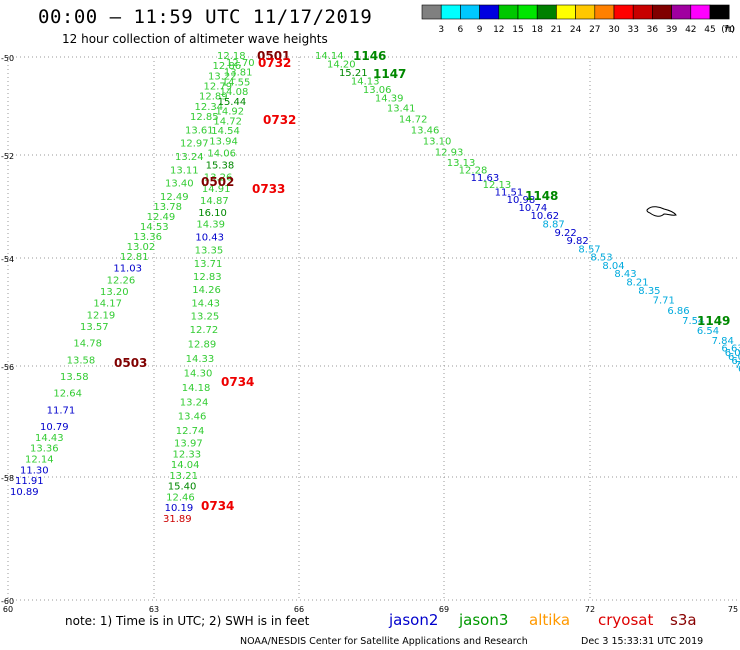  Describe the element at coordinates (437, 141) in the screenshot. I see `swh-value: 13.10` at that location.